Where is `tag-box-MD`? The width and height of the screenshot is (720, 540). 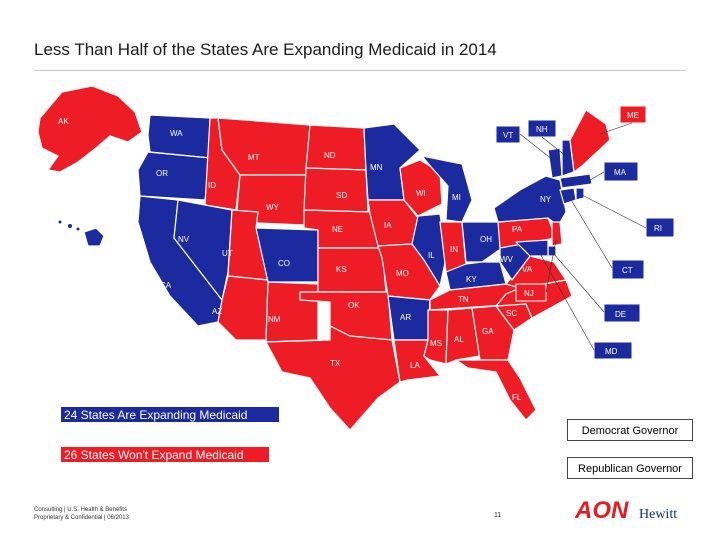
tag-box-MD is located at coordinates (613, 350).